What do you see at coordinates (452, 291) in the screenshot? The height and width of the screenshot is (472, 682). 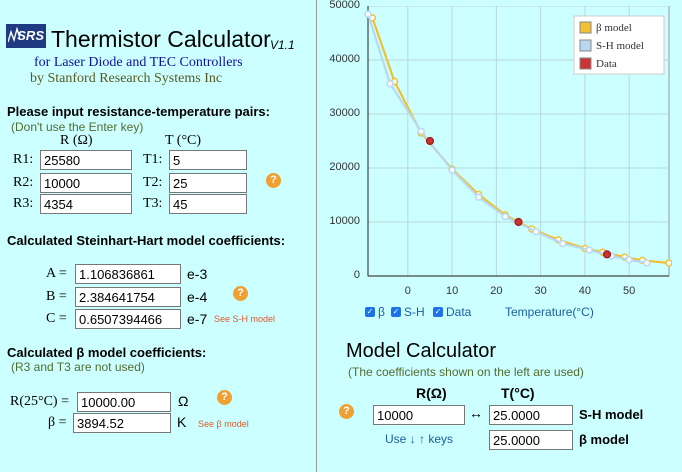 I see `x-tick-label: 10` at bounding box center [452, 291].